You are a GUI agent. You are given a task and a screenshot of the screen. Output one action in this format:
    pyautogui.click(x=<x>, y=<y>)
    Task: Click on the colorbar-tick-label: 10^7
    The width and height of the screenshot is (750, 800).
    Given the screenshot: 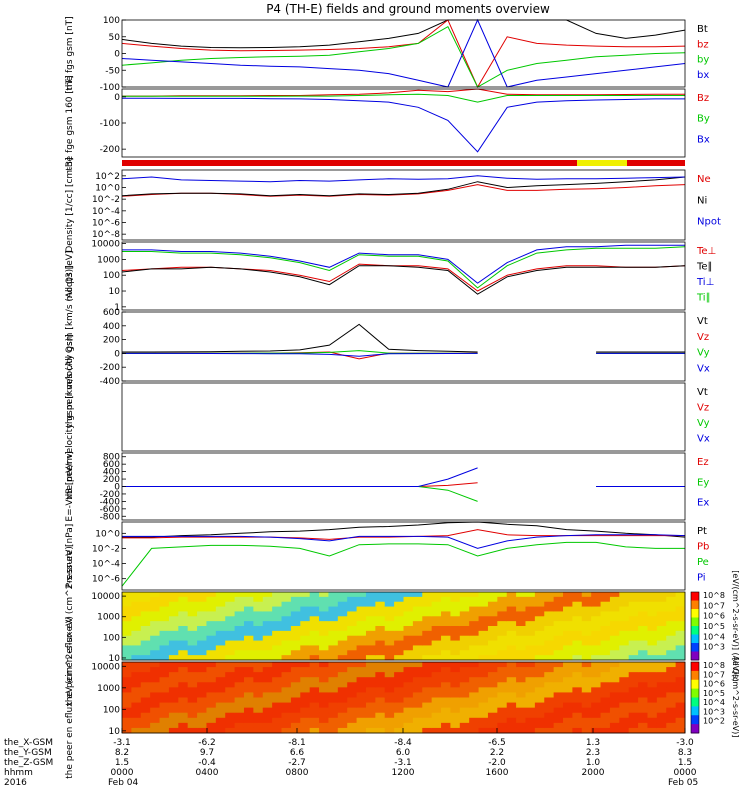 What is the action you would take?
    pyautogui.click(x=714, y=674)
    